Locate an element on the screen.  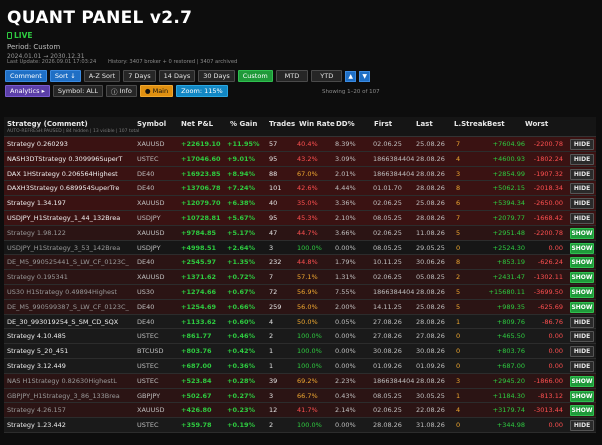
cell-winrate: 66.7% is located at coordinates (307, 395).